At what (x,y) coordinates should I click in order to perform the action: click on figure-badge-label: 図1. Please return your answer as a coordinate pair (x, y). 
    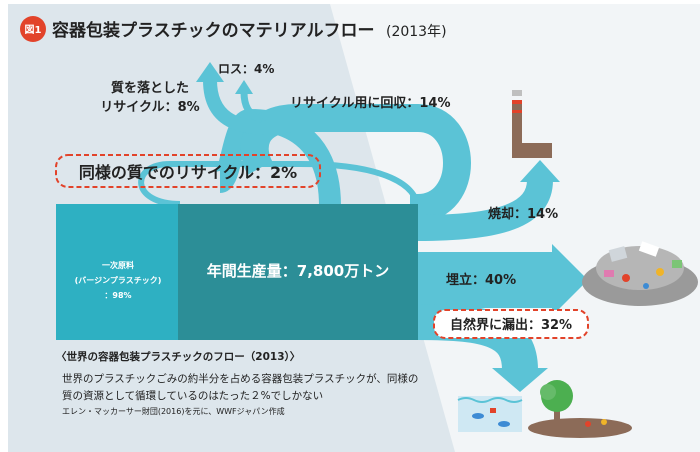
    Looking at the image, I should click on (33, 30).